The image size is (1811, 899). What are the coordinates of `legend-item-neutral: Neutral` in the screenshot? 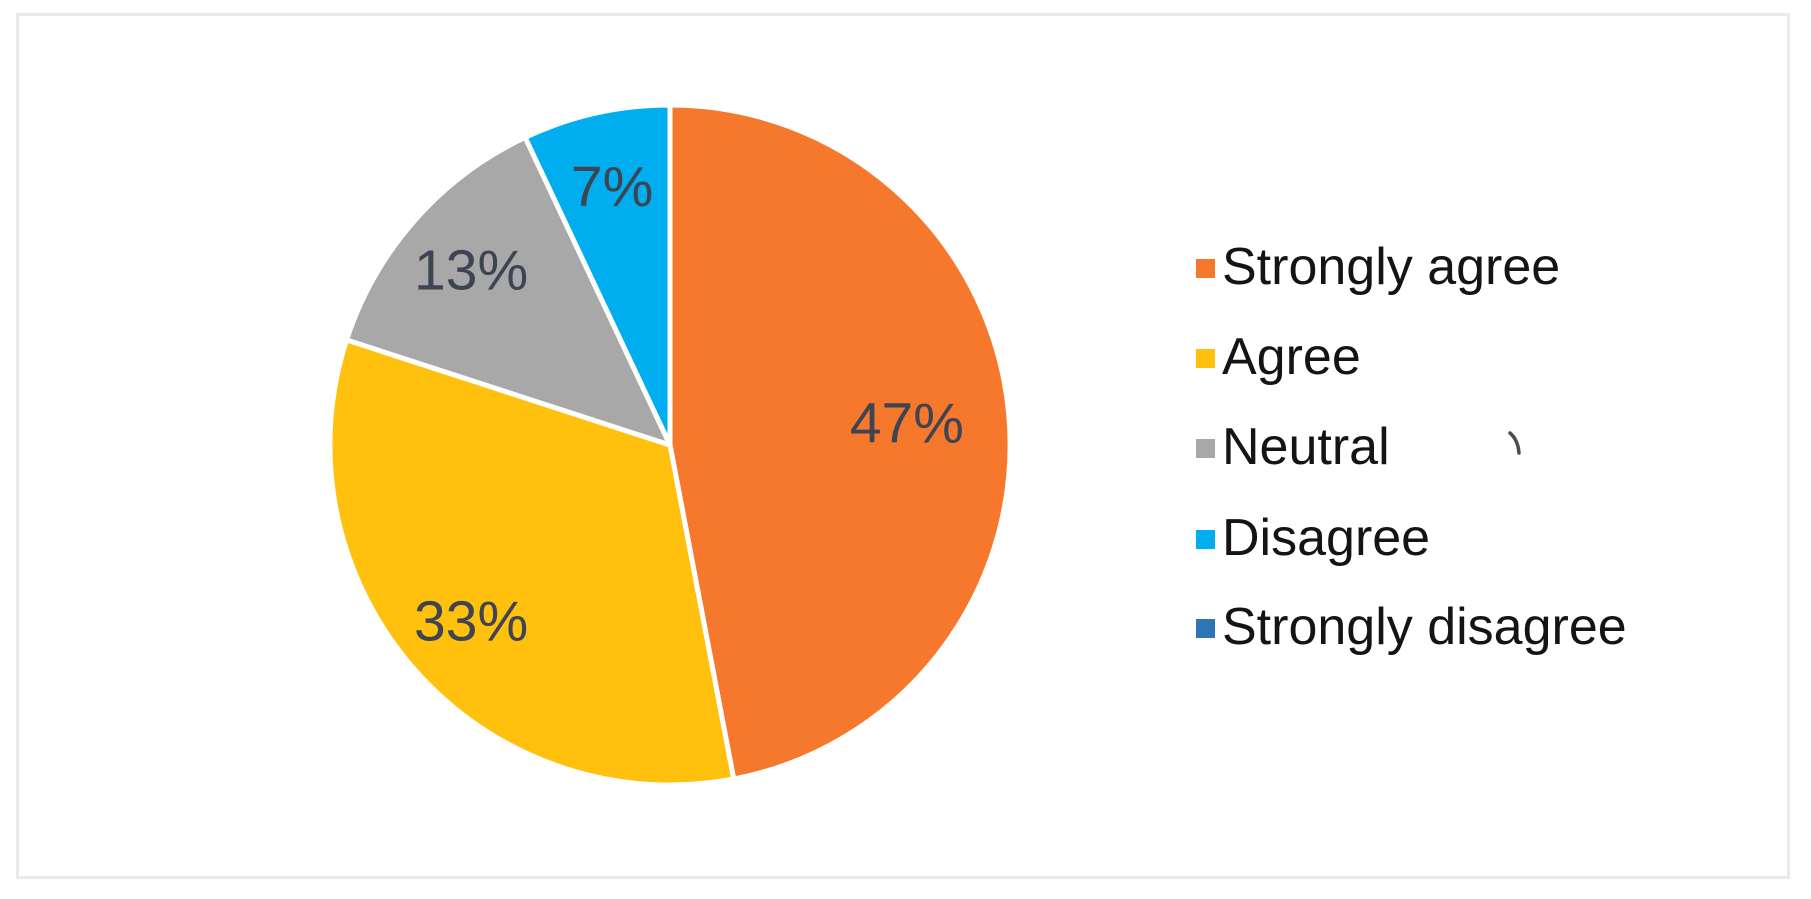 It's located at (1293, 447).